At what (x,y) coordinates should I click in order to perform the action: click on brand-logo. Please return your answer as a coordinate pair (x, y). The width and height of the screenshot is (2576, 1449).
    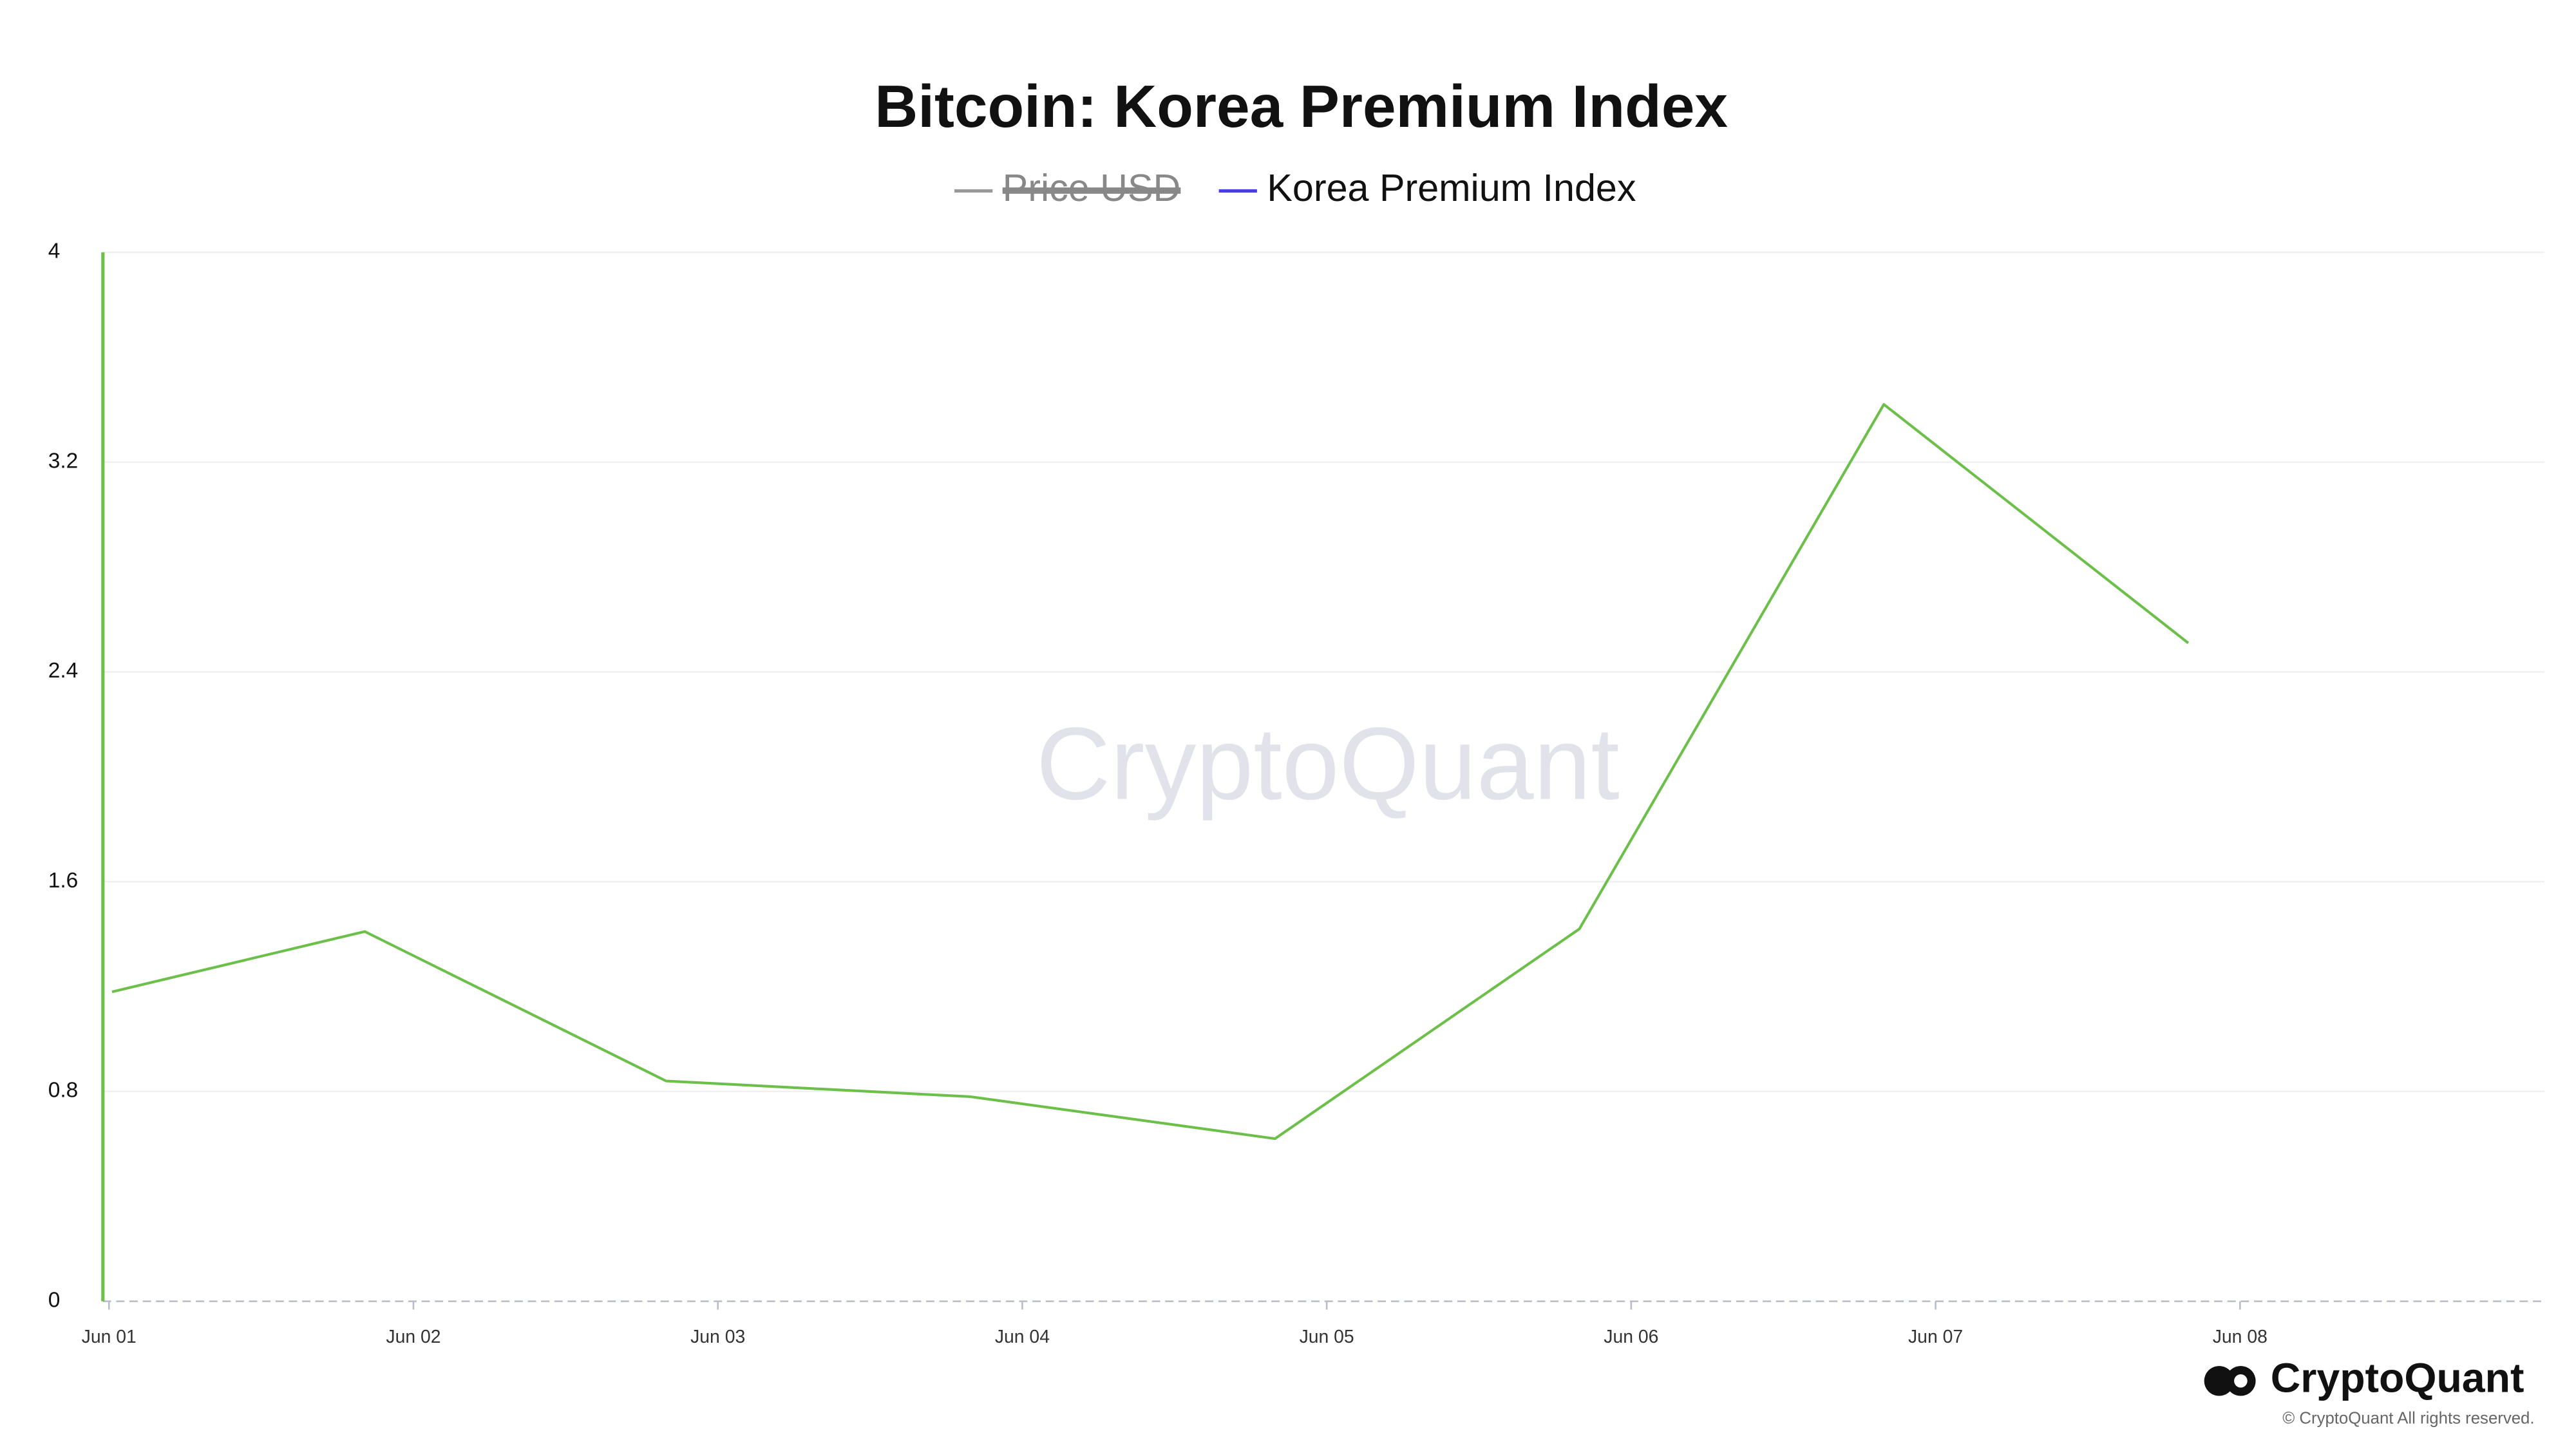
    Looking at the image, I should click on (2230, 1381).